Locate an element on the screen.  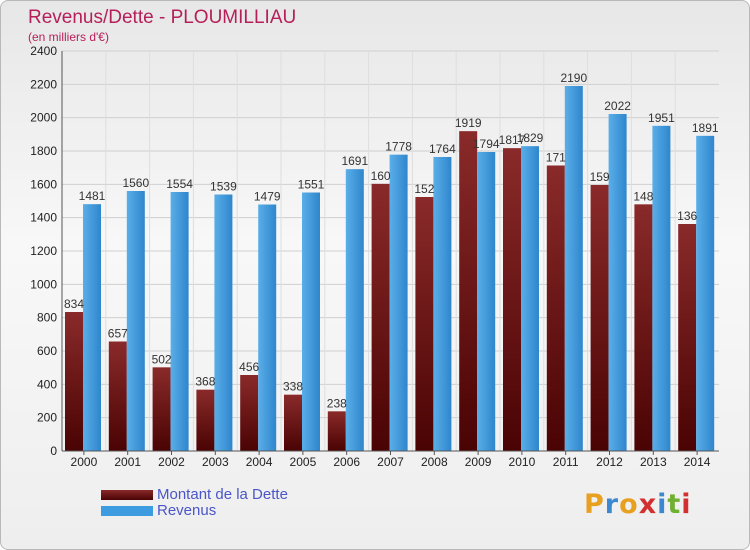
value-label-revenus-2000: 1481 is located at coordinates (92, 196).